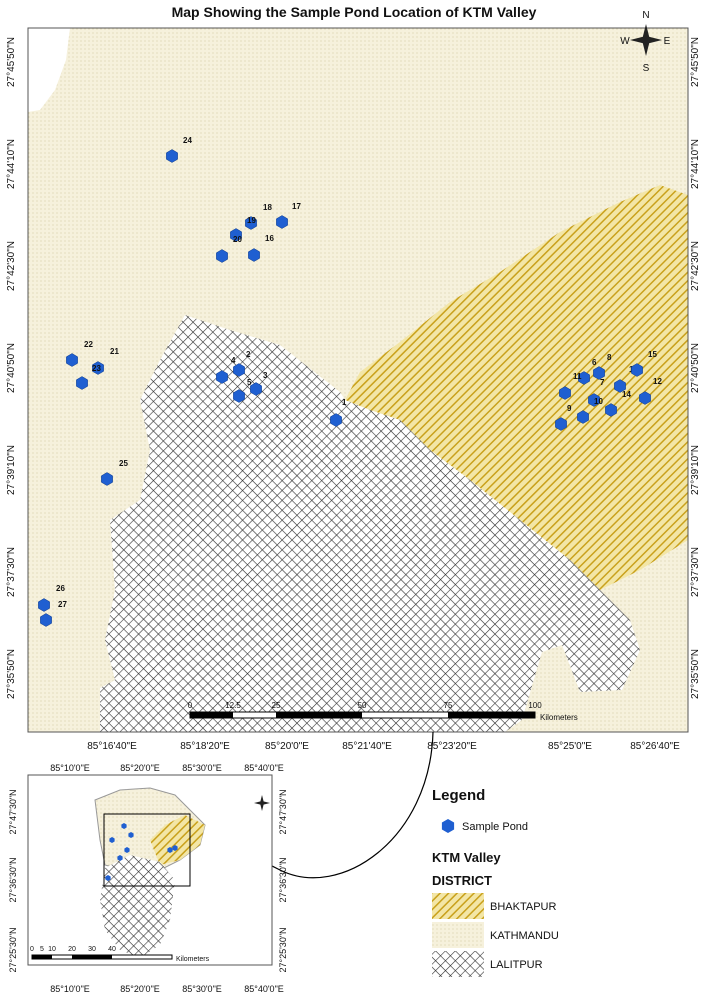 This screenshot has width=708, height=998. Describe the element at coordinates (202, 989) in the screenshot. I see `inset-lon-bottom: 85°30'0"E` at that location.